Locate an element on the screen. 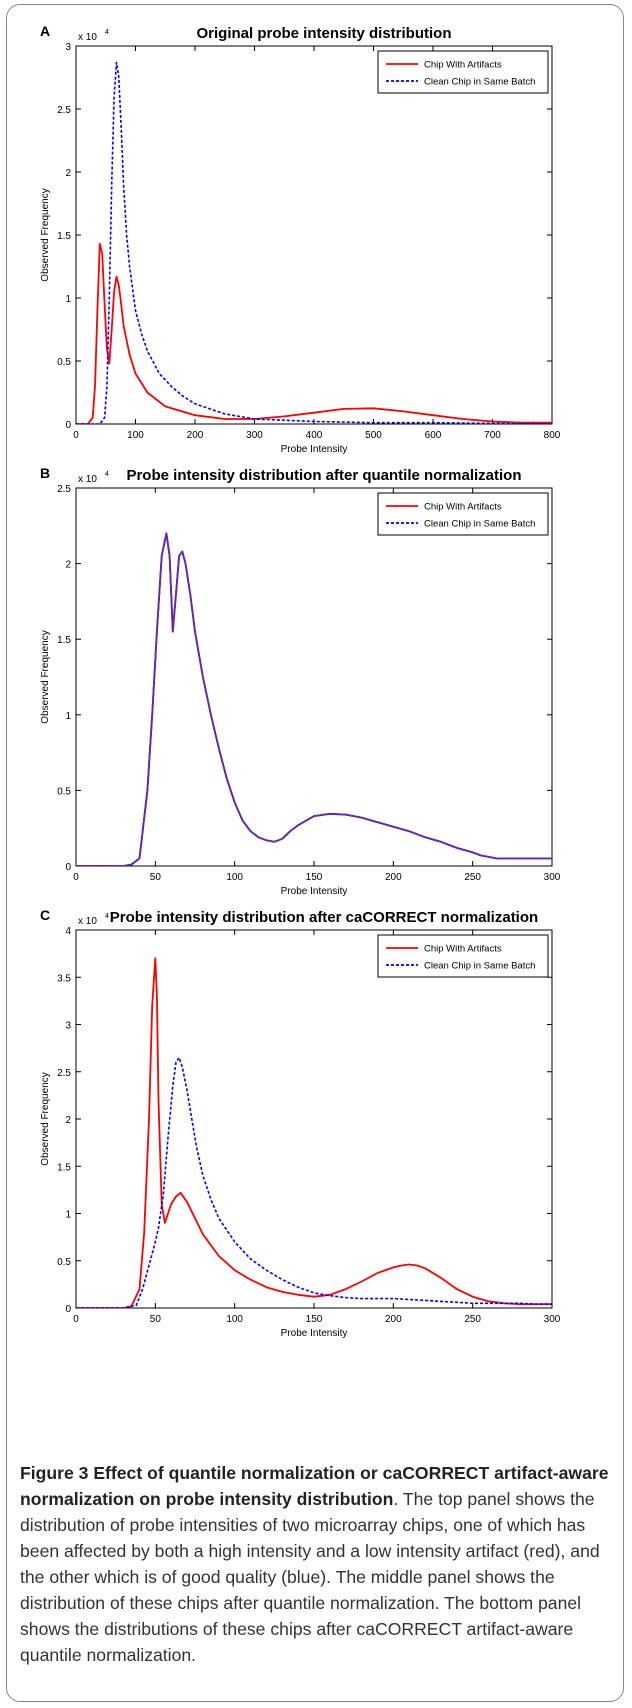  panel-letter: A is located at coordinates (45, 31).